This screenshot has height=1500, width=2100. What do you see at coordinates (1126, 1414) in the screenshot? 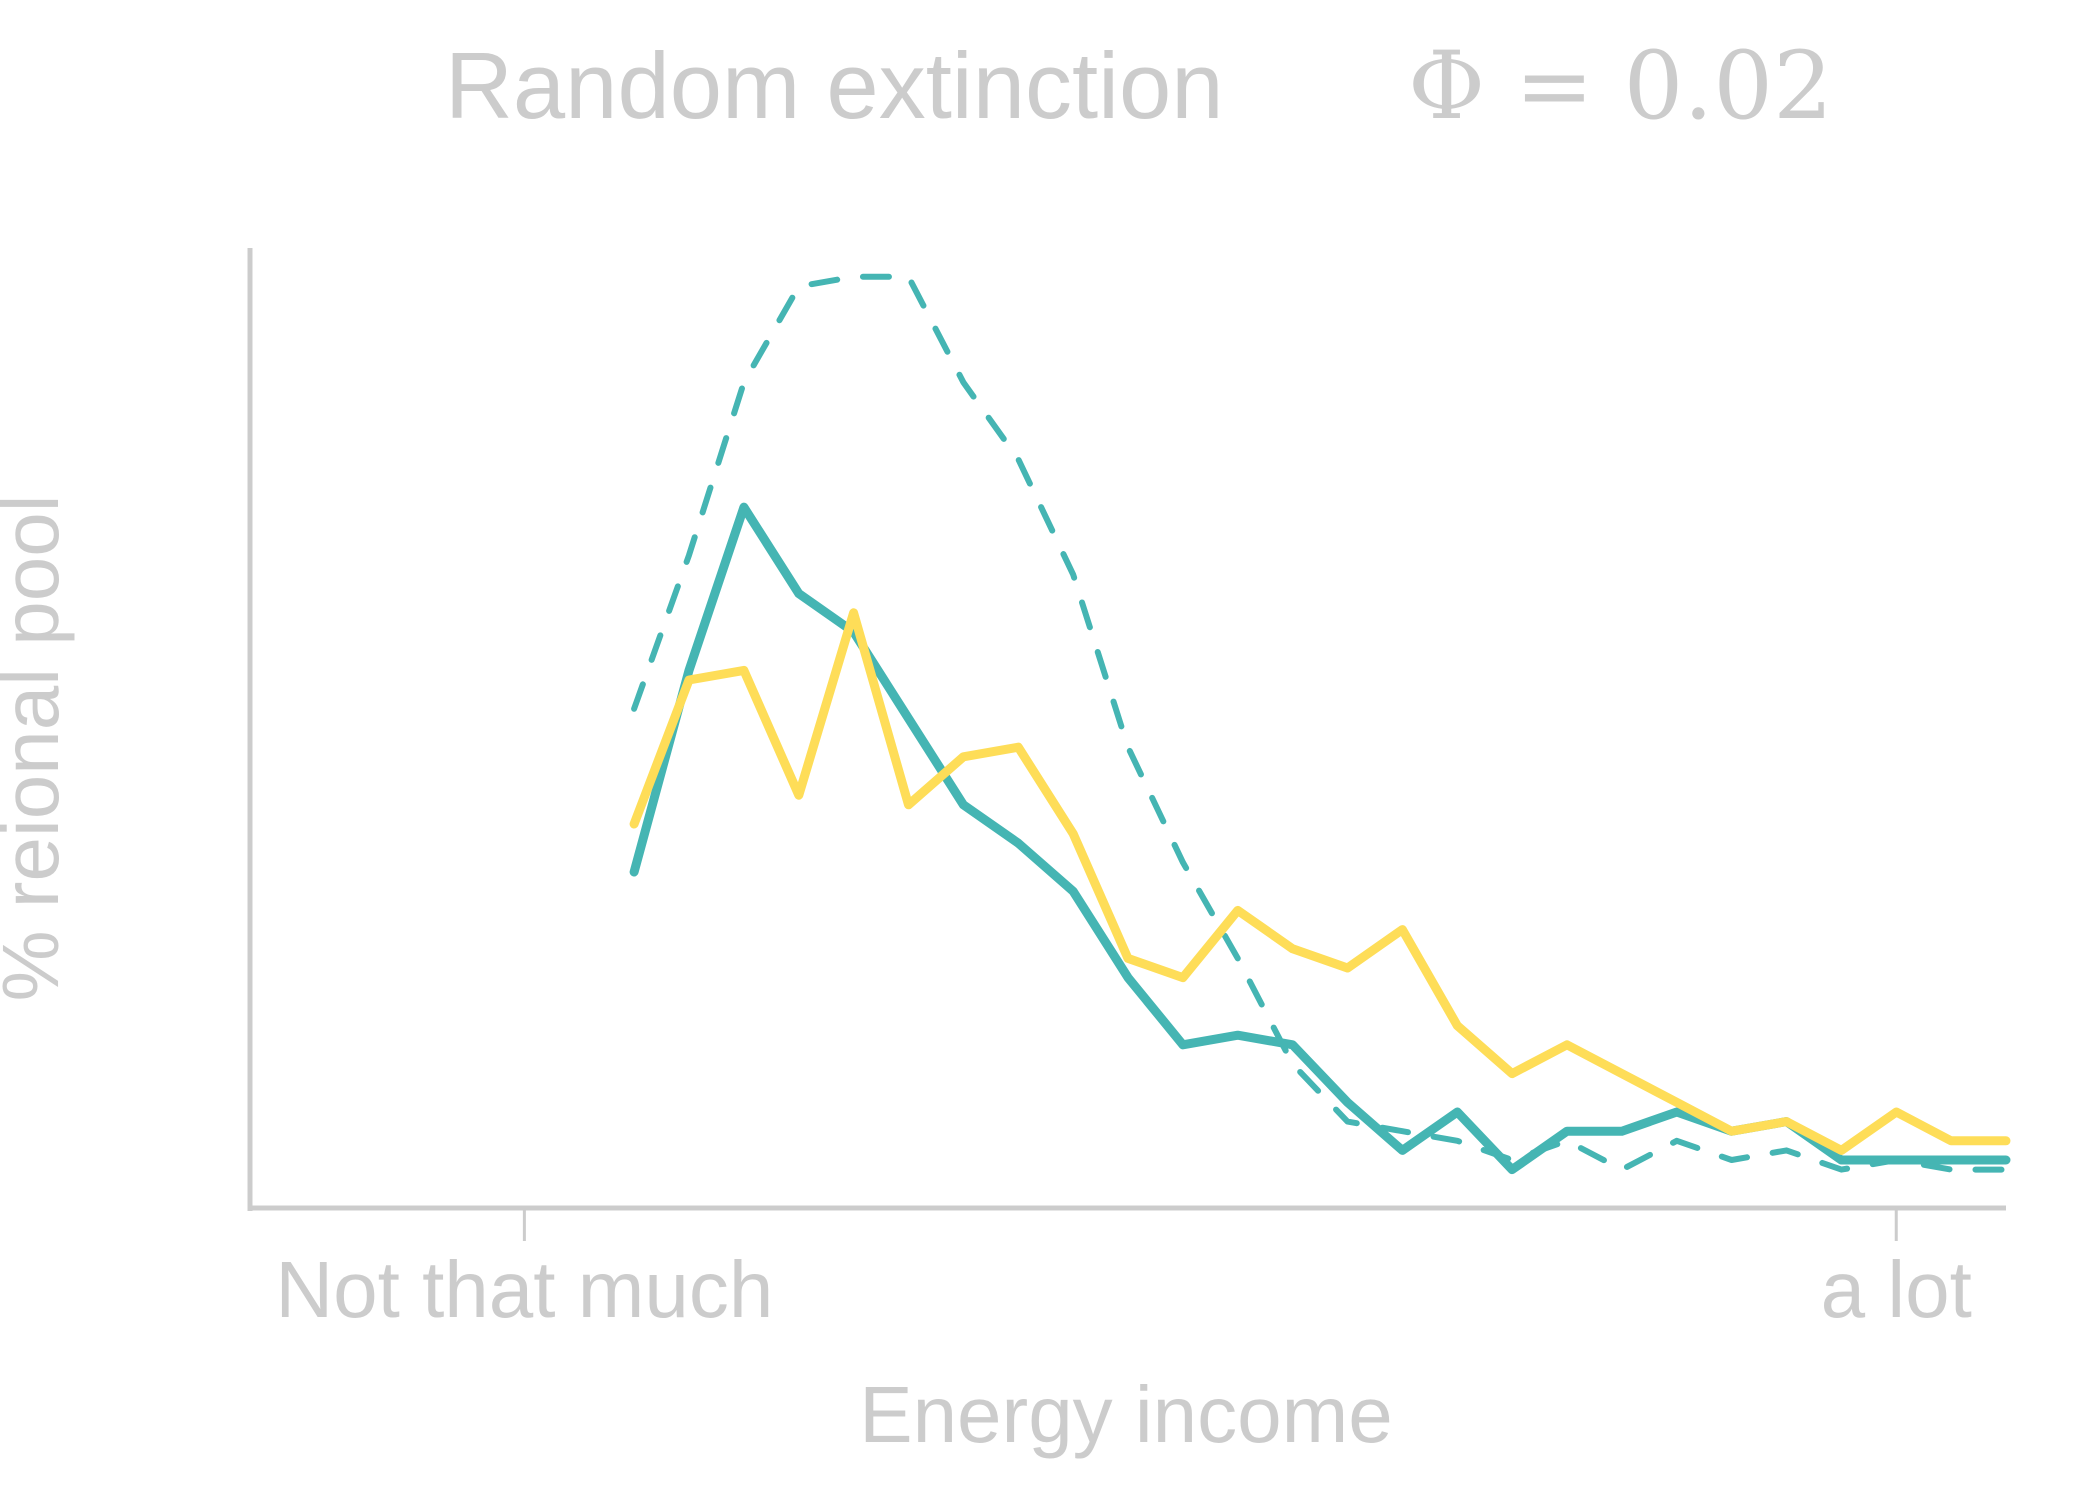
I see `x-axis-label: Energy income` at bounding box center [1126, 1414].